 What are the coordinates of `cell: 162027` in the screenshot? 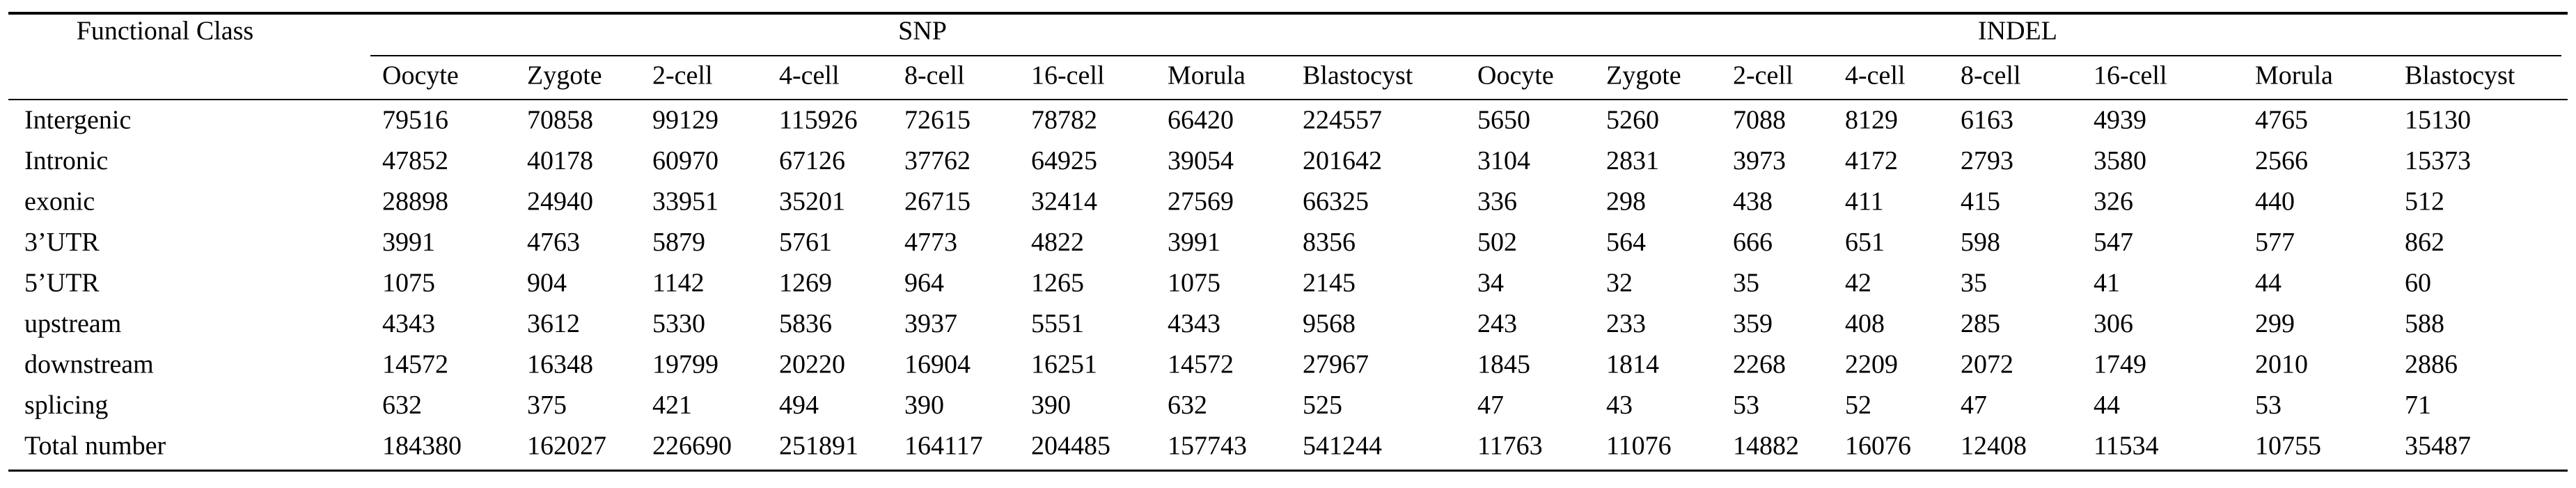 It's located at (566, 446).